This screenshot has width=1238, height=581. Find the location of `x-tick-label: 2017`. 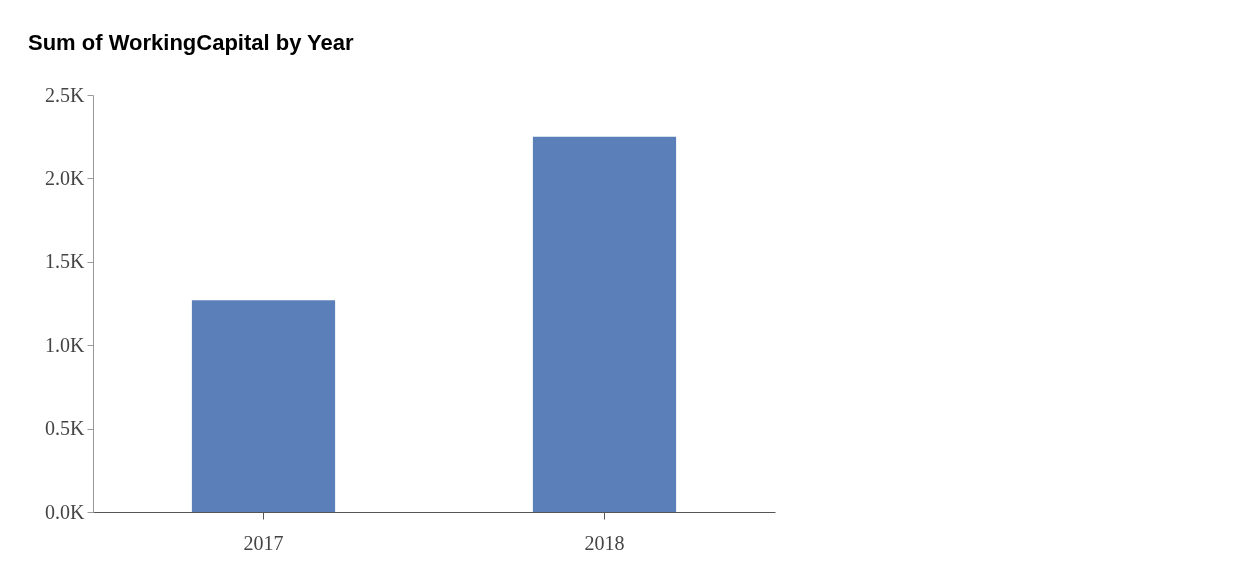

x-tick-label: 2017 is located at coordinates (263, 542).